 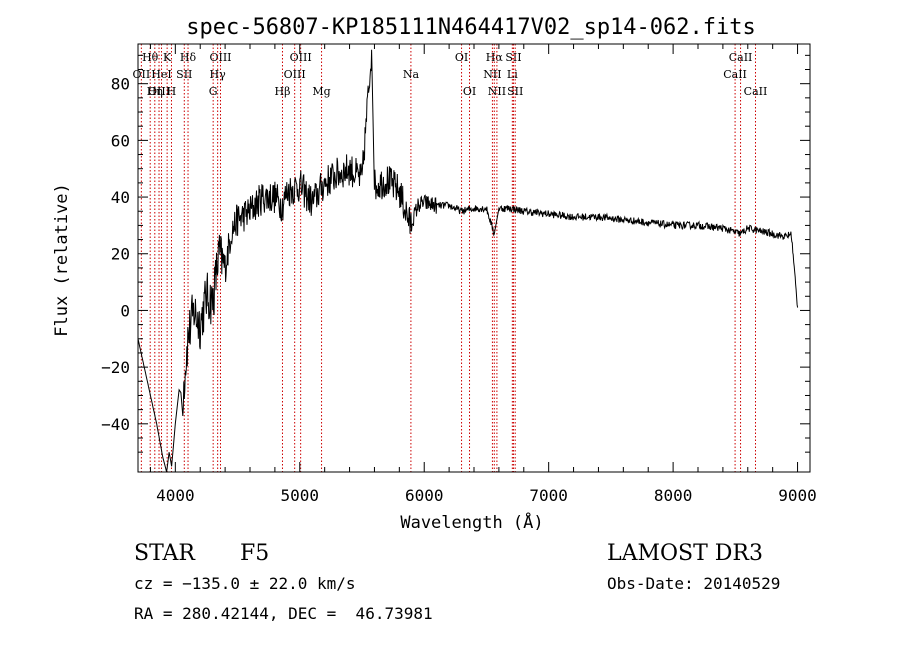 What do you see at coordinates (283, 91) in the screenshot?
I see `line-marker-label-14: Hβ` at bounding box center [283, 91].